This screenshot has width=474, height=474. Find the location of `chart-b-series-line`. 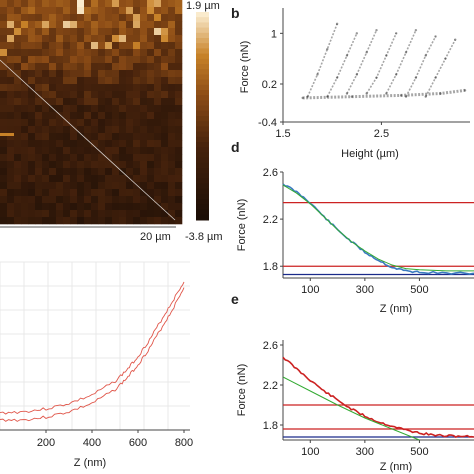

chart-b-series-line is located at coordinates (322, 60).